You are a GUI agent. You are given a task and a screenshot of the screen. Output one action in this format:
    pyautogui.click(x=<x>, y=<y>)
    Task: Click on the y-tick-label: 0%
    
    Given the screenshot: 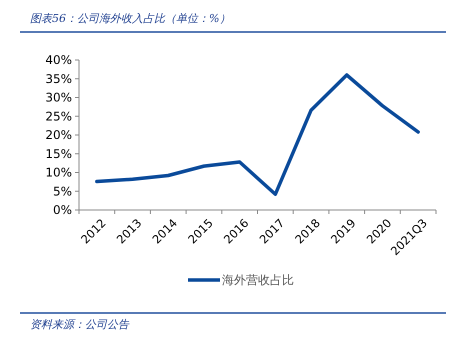 What is the action you would take?
    pyautogui.click(x=62, y=210)
    